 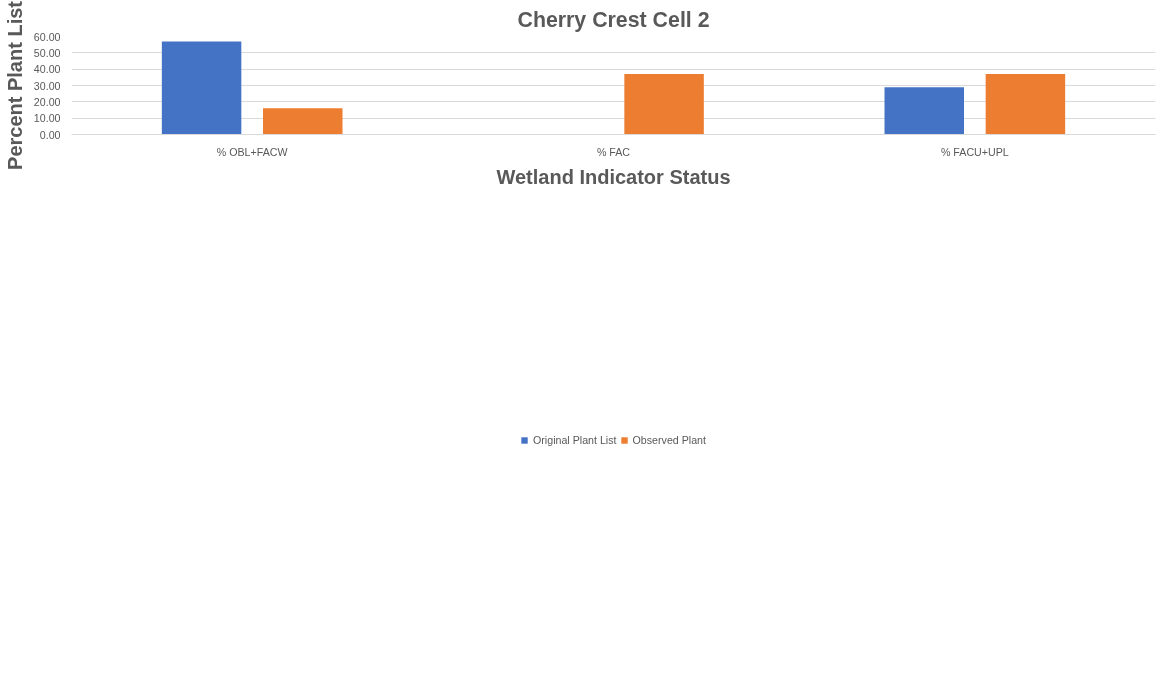 What do you see at coordinates (47, 36) in the screenshot?
I see `y-tick-label: 60.00` at bounding box center [47, 36].